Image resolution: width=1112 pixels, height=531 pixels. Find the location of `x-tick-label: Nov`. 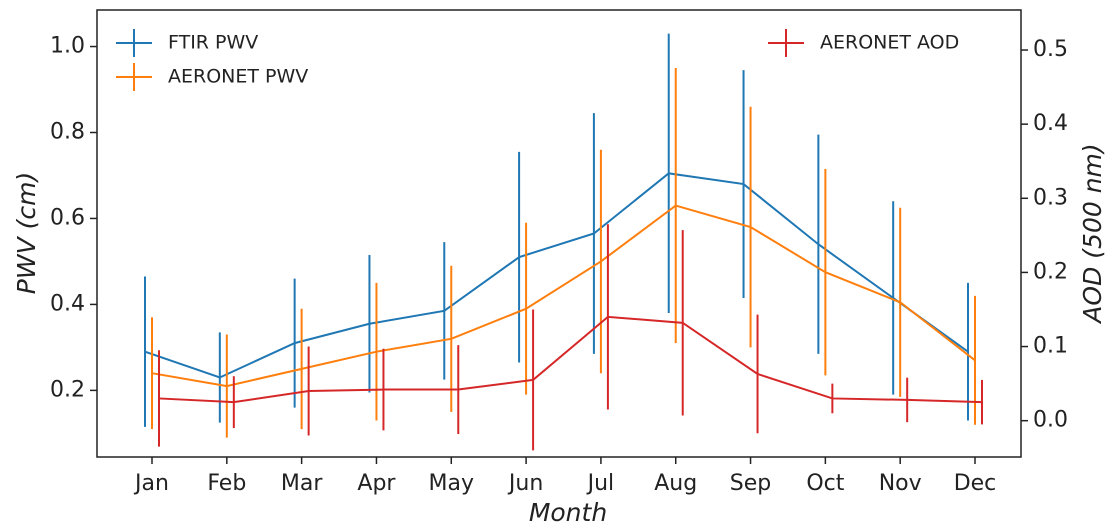

x-tick-label: Nov is located at coordinates (900, 483).